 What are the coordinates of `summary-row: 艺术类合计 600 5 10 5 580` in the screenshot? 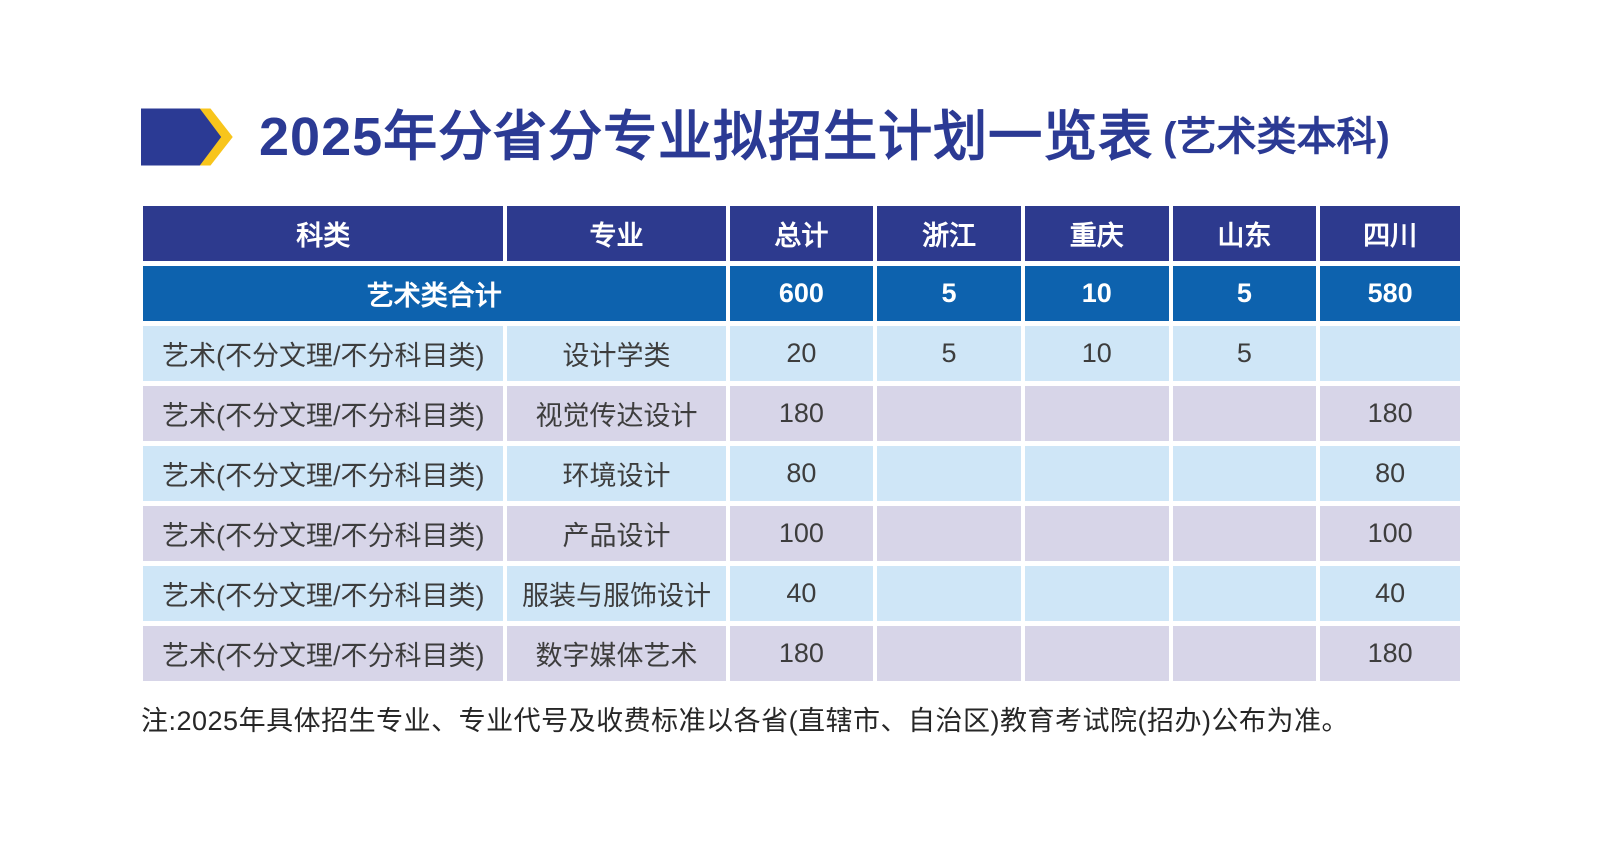 It's located at (801, 293).